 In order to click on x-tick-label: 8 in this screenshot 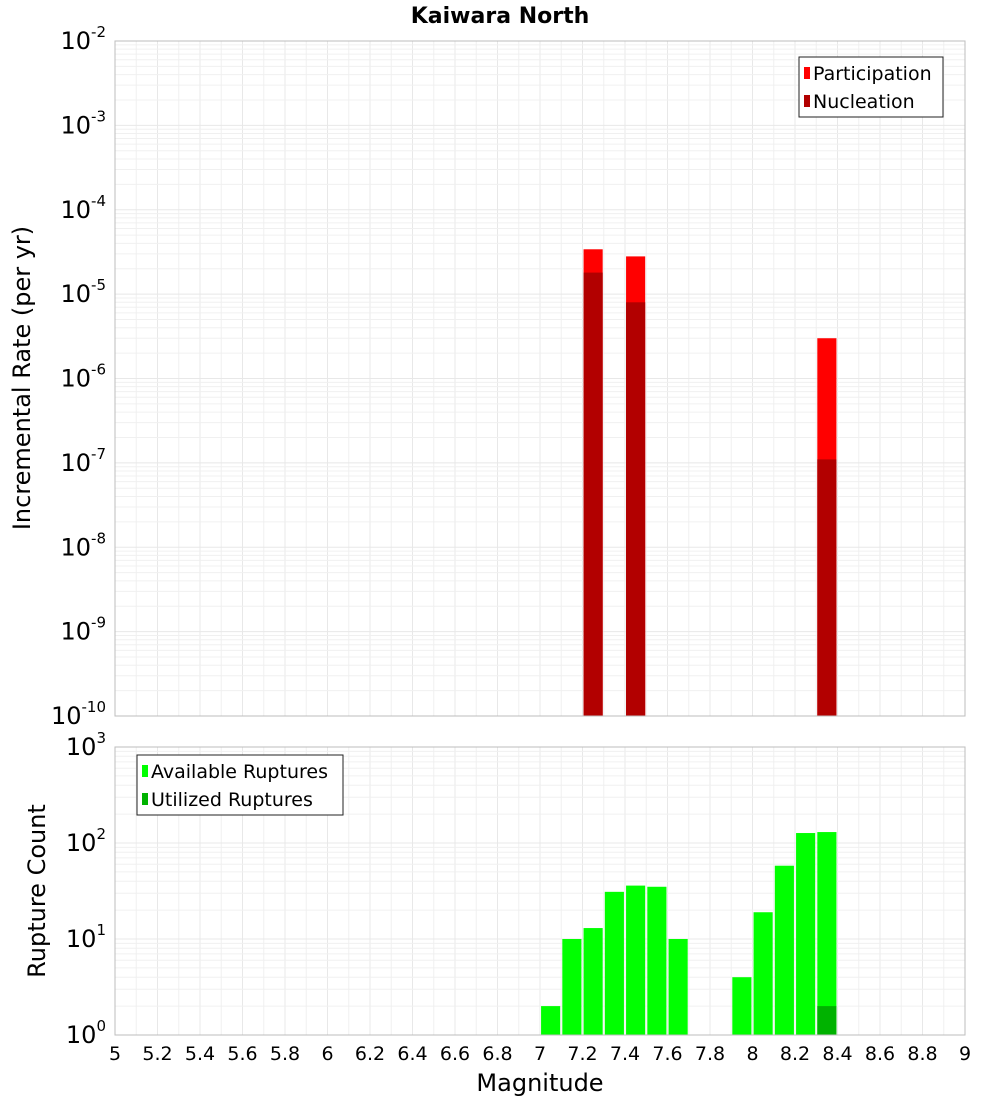, I will do `click(752, 1054)`.